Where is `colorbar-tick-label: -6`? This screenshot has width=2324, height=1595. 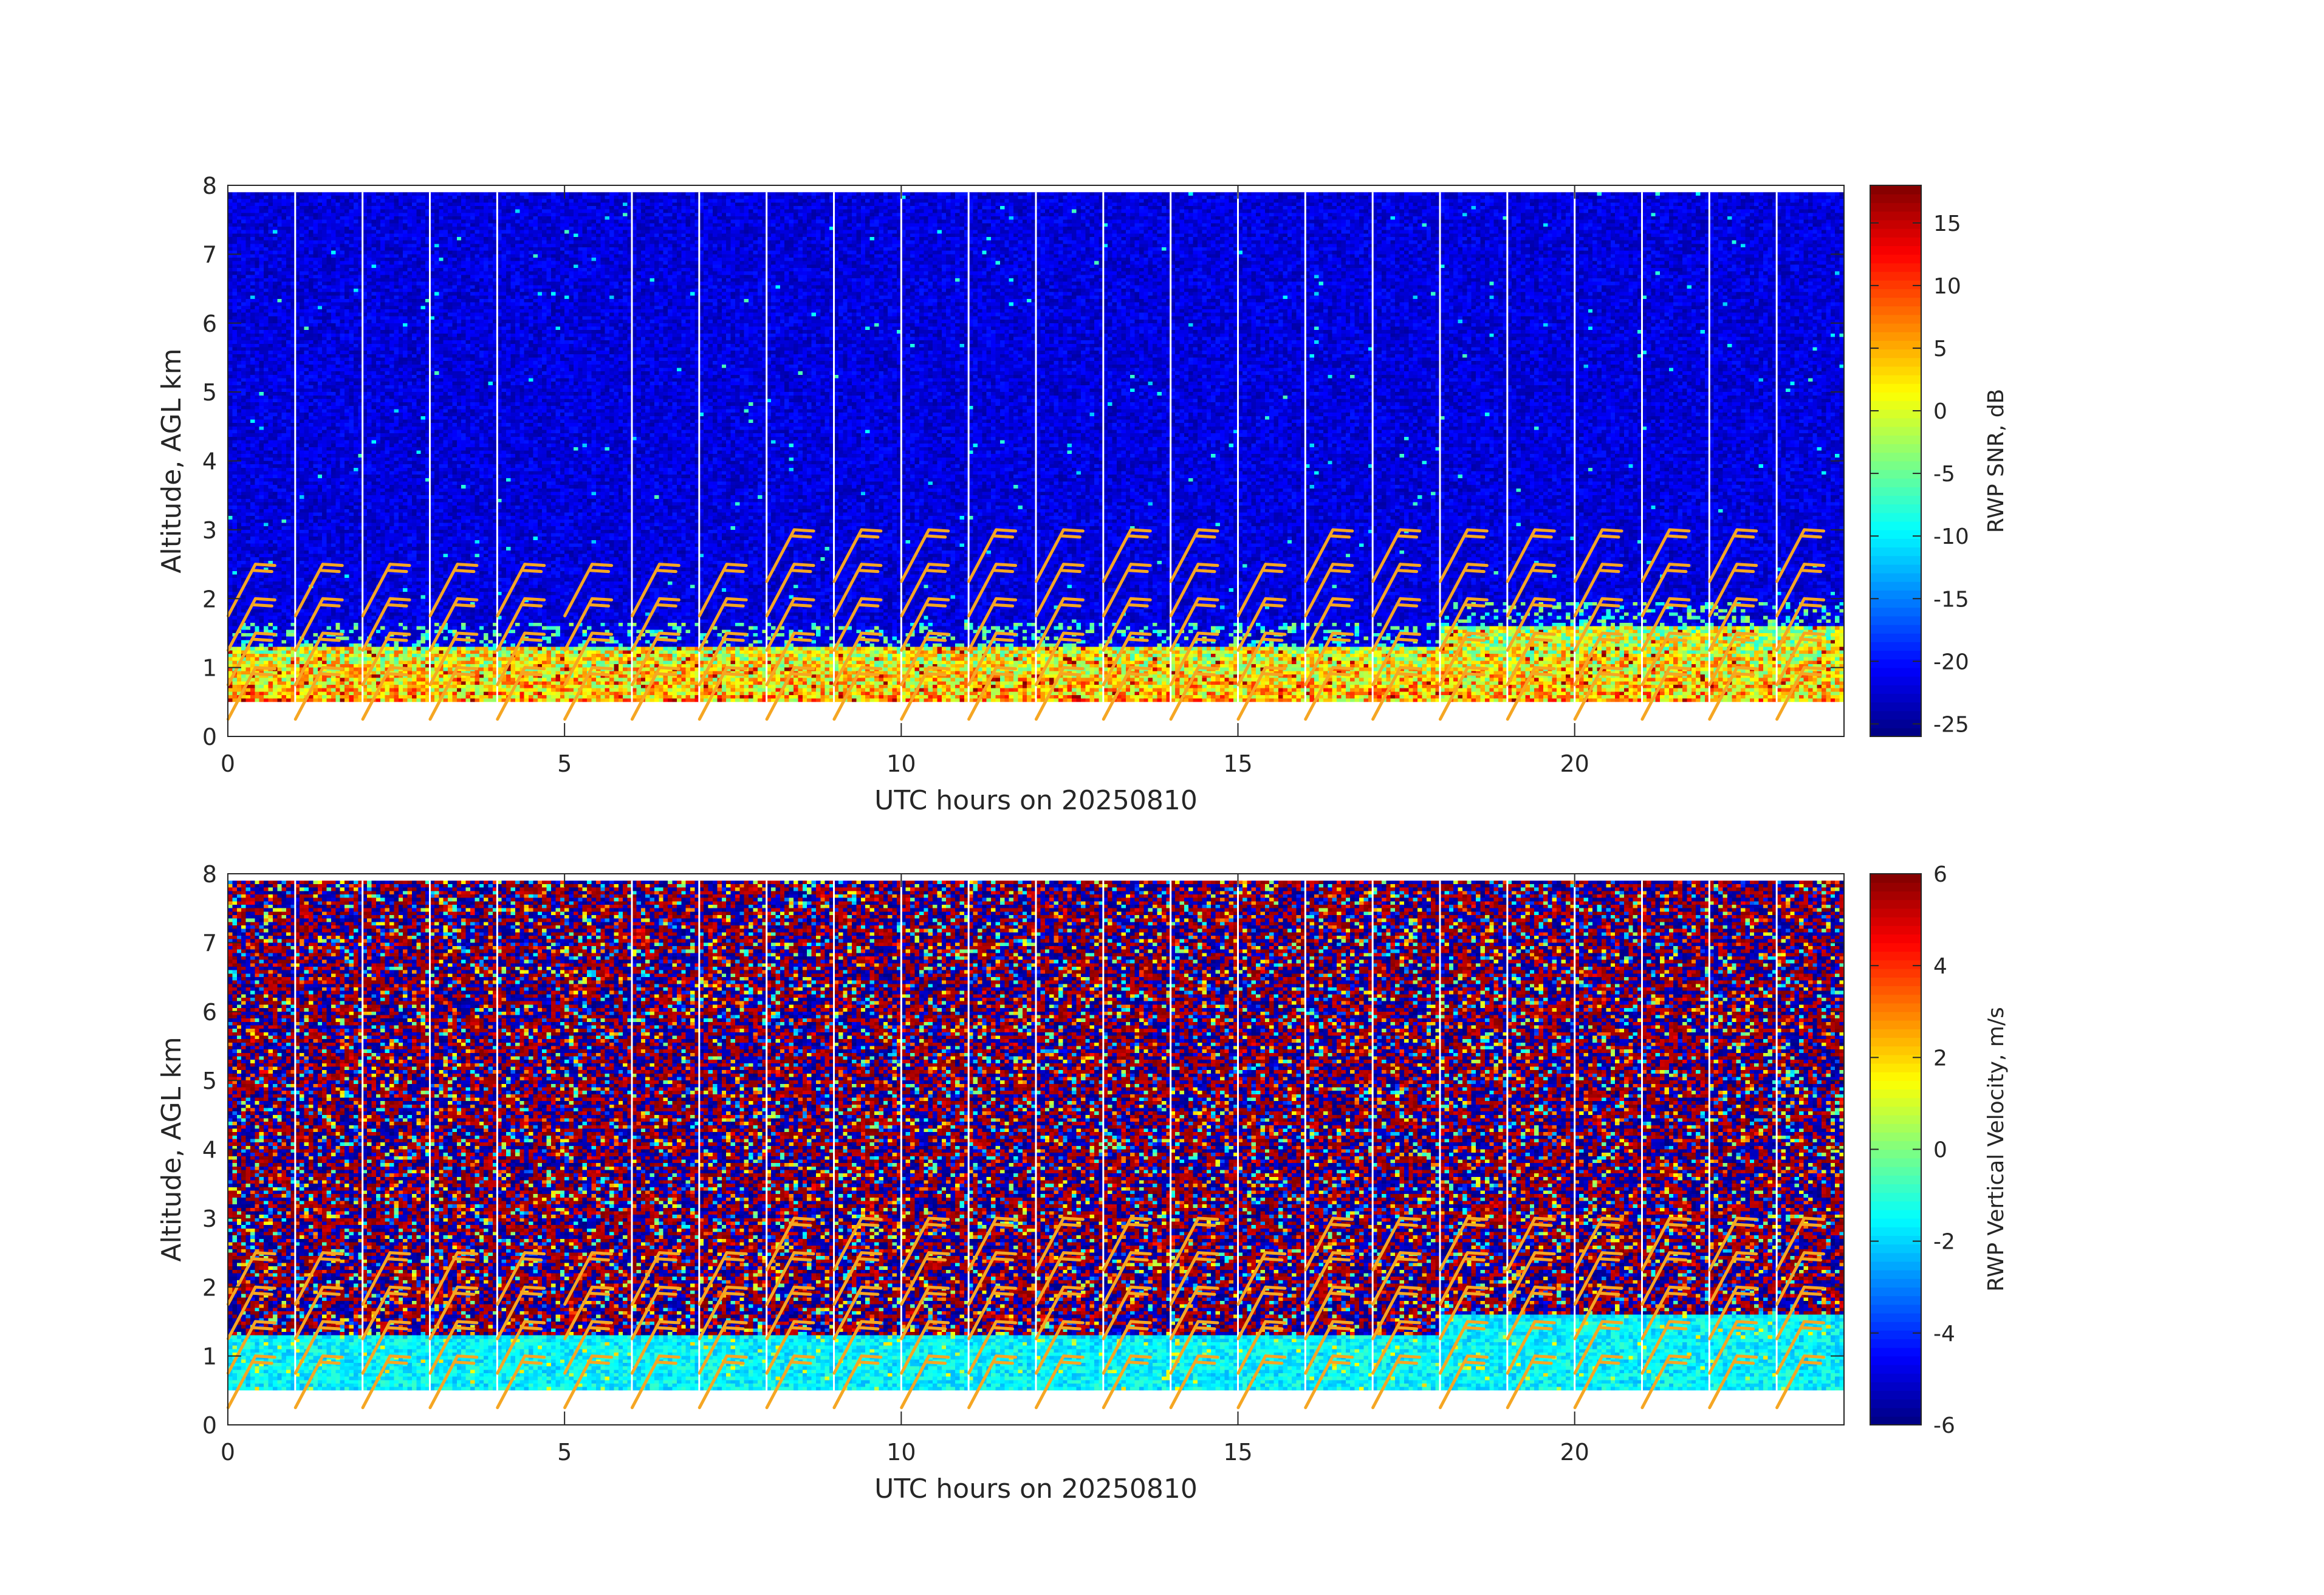
colorbar-tick-label: -6 is located at coordinates (1944, 1425).